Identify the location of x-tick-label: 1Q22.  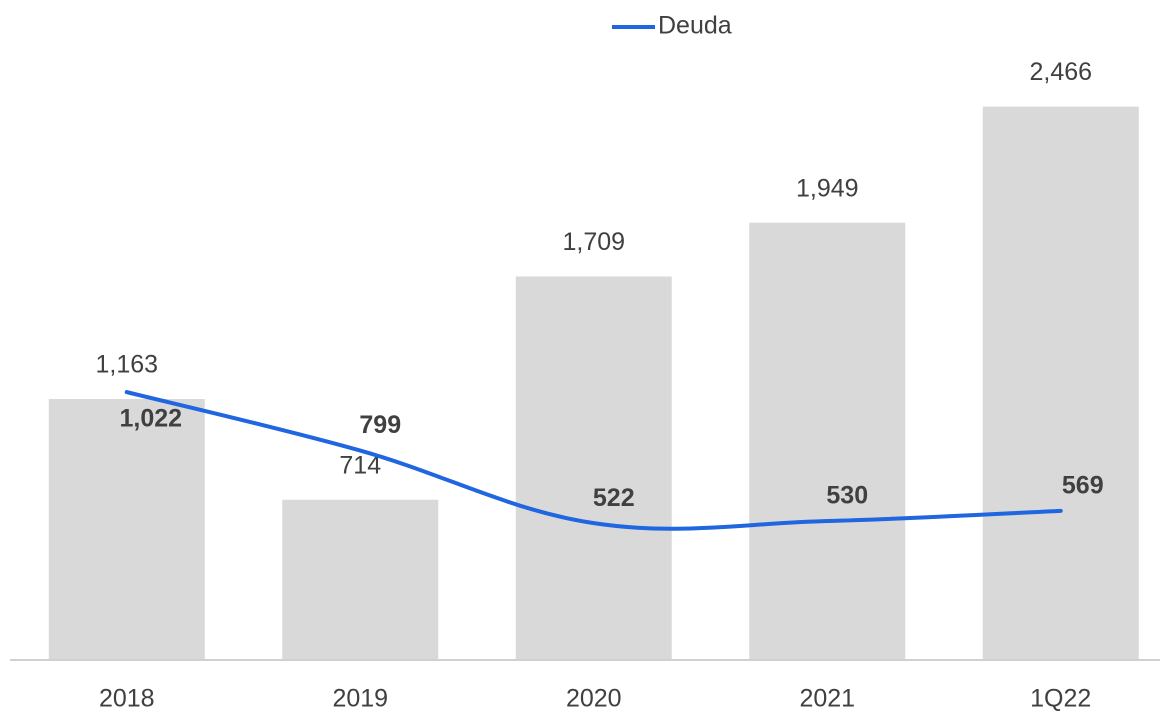
(1060, 699).